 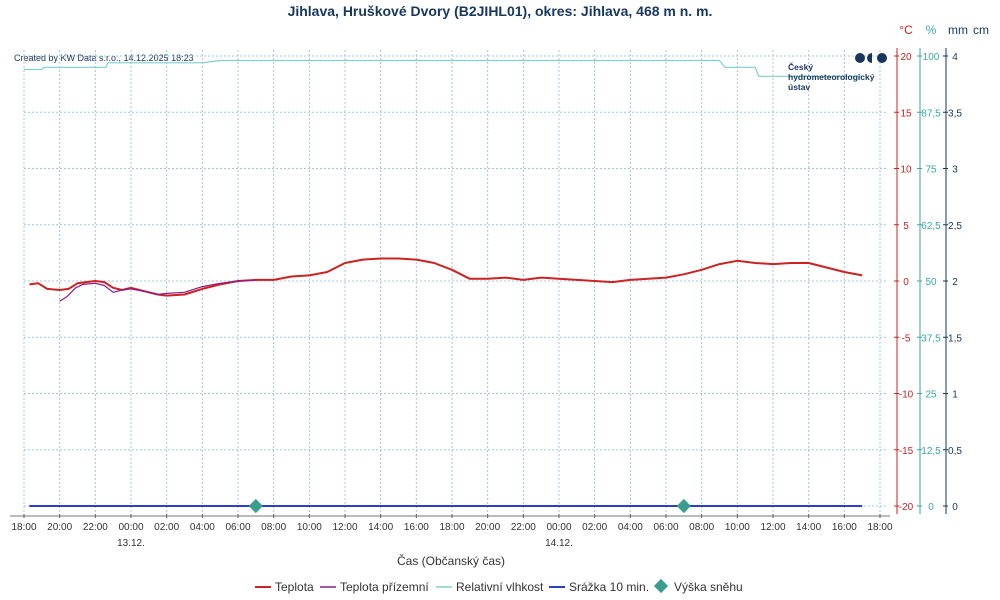 I want to click on snow-tick-label: 0,5, so click(x=955, y=451).